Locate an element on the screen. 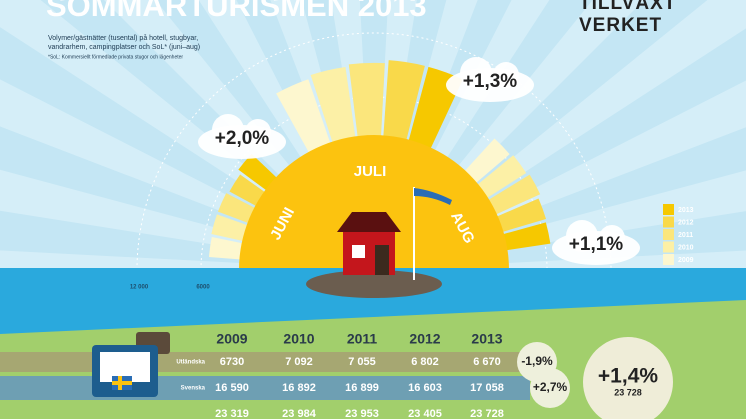  row-label: Utländska is located at coordinates (190, 363).